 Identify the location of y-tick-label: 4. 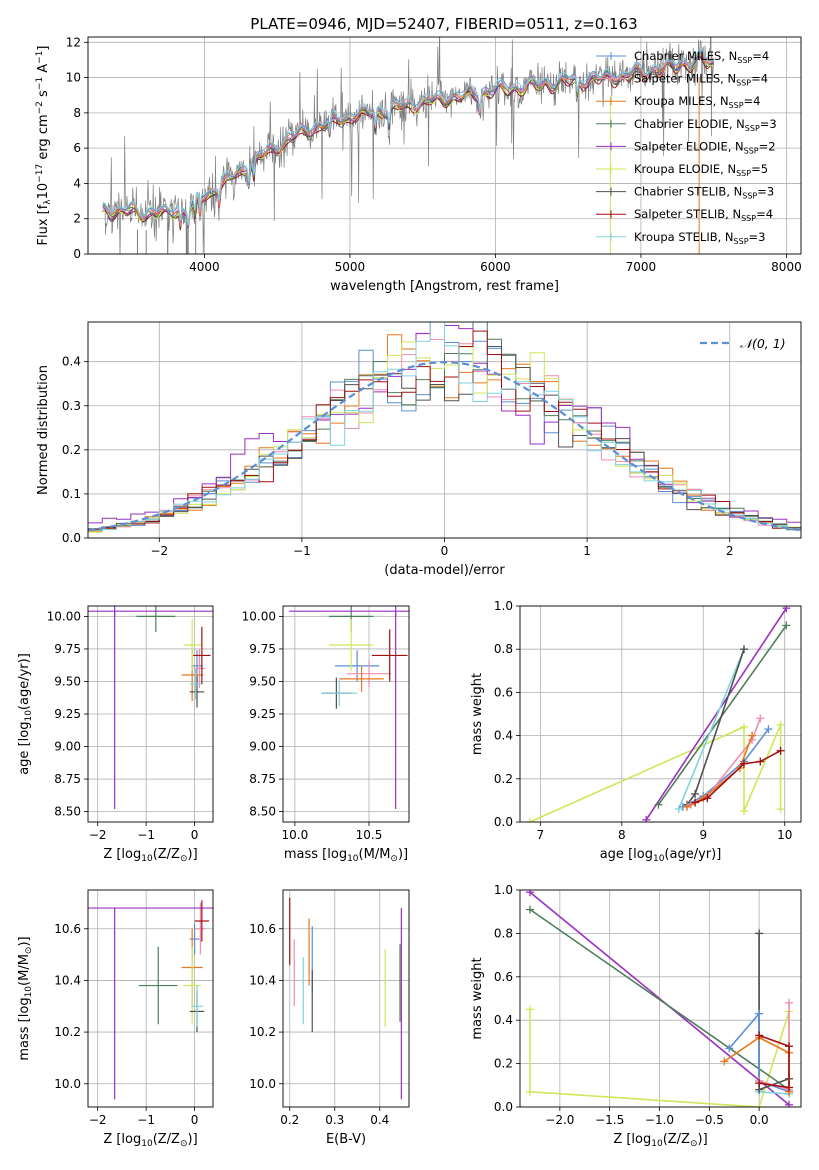
(77, 183).